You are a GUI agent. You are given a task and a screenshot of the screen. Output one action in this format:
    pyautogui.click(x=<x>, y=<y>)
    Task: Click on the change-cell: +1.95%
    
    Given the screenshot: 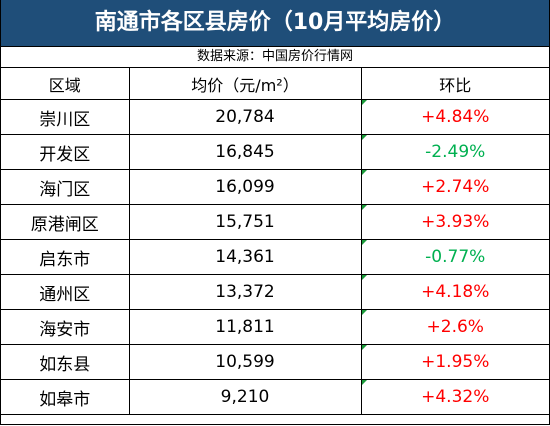 What is the action you would take?
    pyautogui.click(x=454, y=362)
    